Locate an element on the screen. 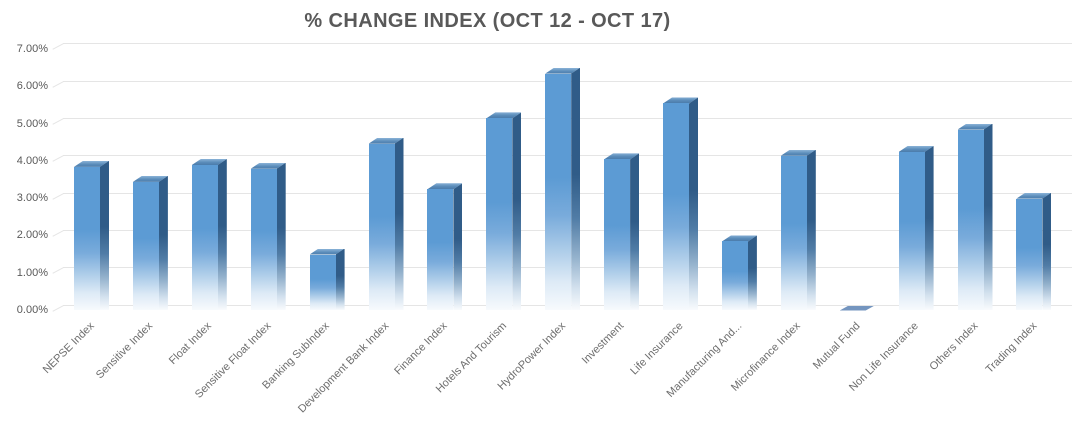  bar-finance-index is located at coordinates (440, 249).